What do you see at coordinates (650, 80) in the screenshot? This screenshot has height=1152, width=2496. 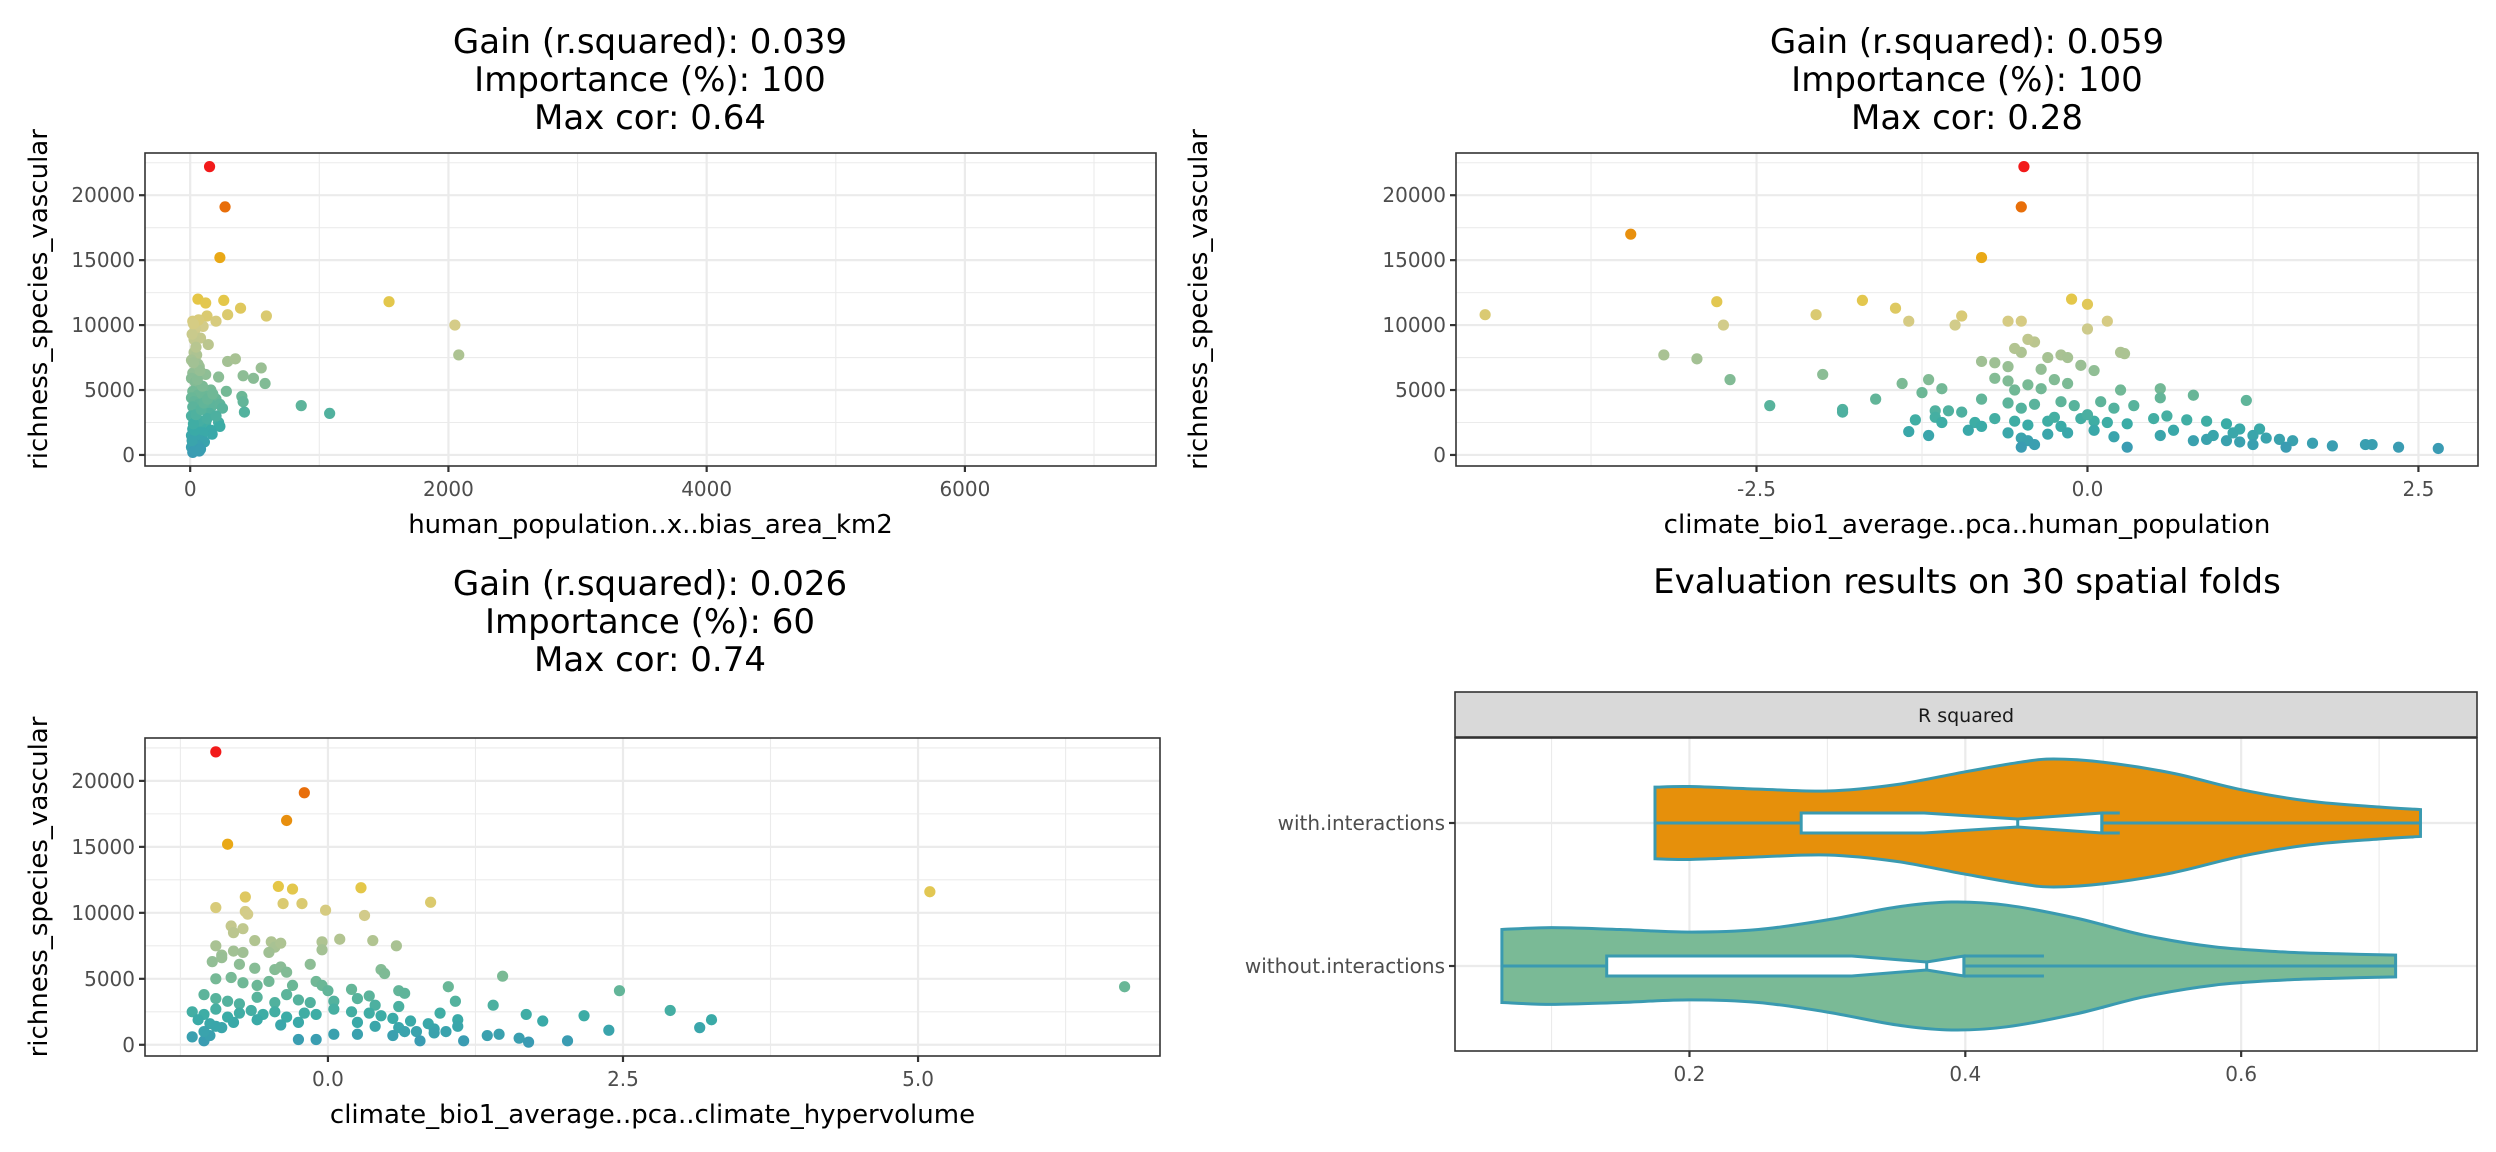 I see `chart-title-line: Importance (%): 100` at bounding box center [650, 80].